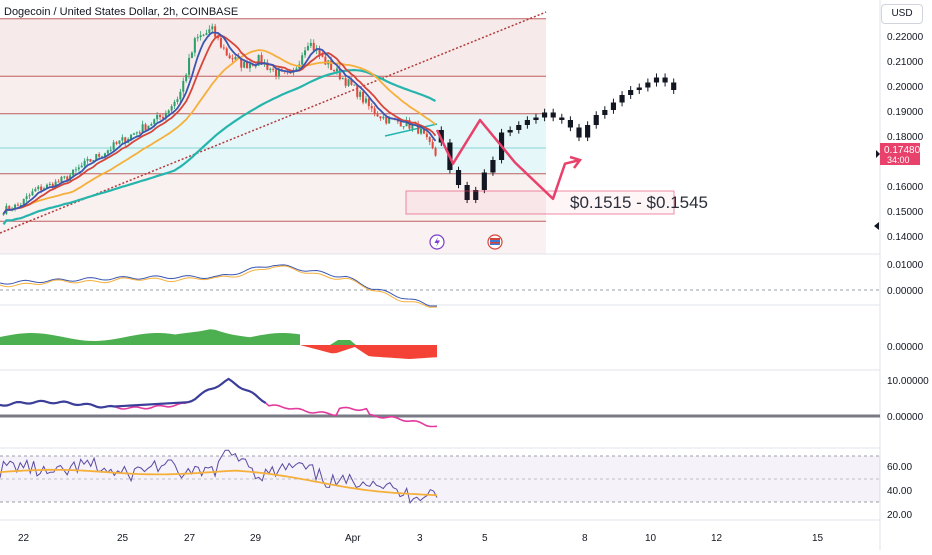 This screenshot has height=555, width=932. What do you see at coordinates (437, 242) in the screenshot?
I see `flash-icon` at bounding box center [437, 242].